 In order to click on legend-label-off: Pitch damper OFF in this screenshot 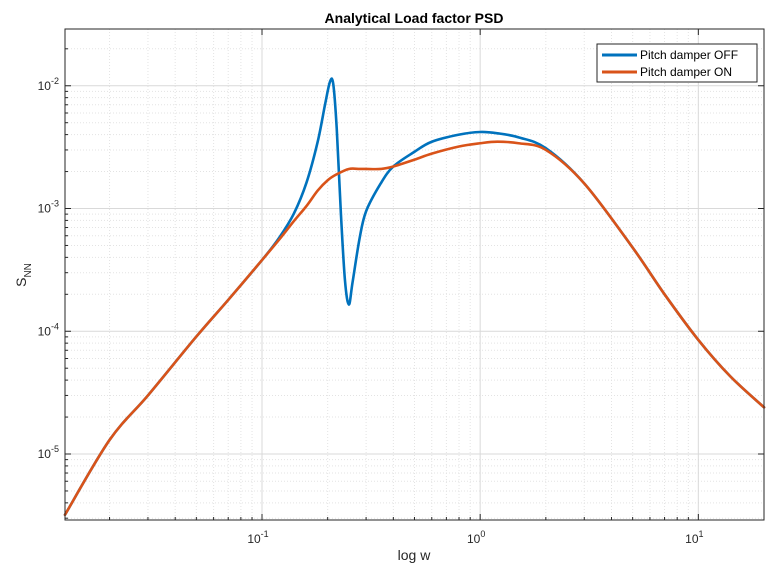, I will do `click(689, 55)`.